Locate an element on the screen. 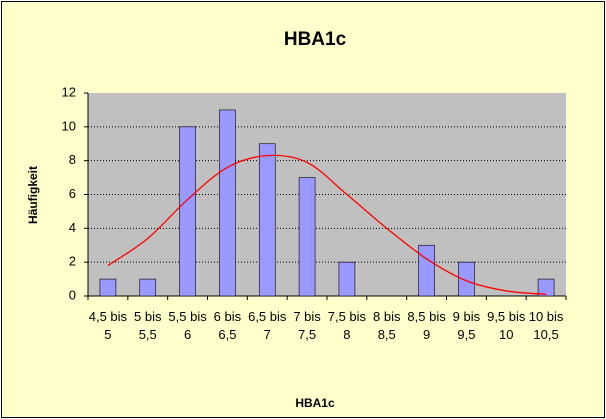  x-tick-label: 8,5 bis 9 is located at coordinates (426, 325).